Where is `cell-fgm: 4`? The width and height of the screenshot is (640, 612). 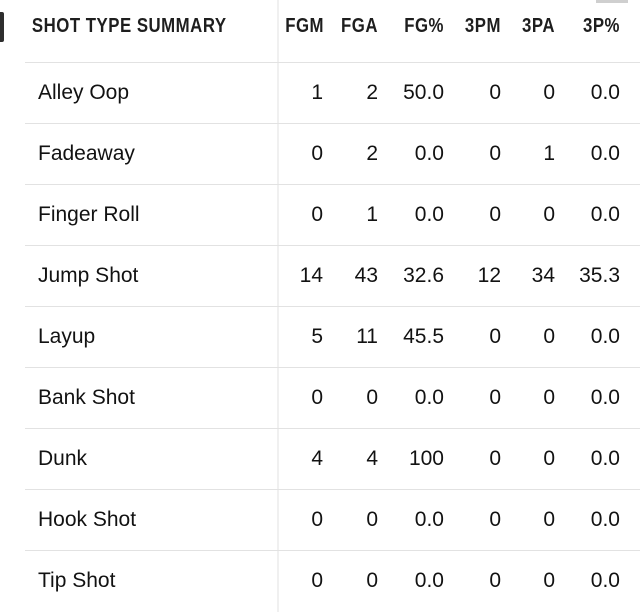
cell-fgm: 4 is located at coordinates (317, 458).